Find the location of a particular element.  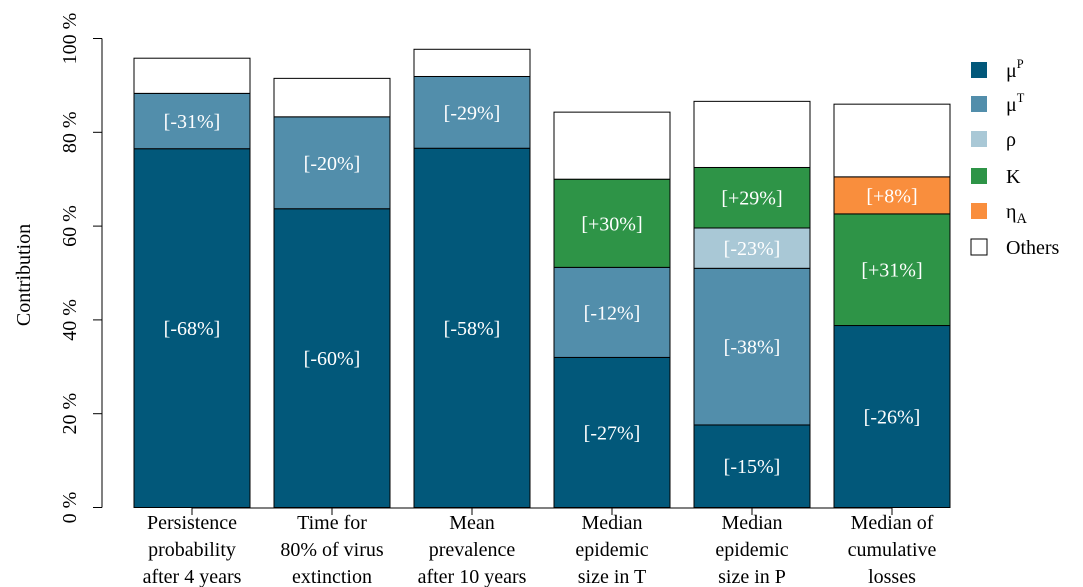

bar-stack: [-60%] [-20%] is located at coordinates (332, 292).